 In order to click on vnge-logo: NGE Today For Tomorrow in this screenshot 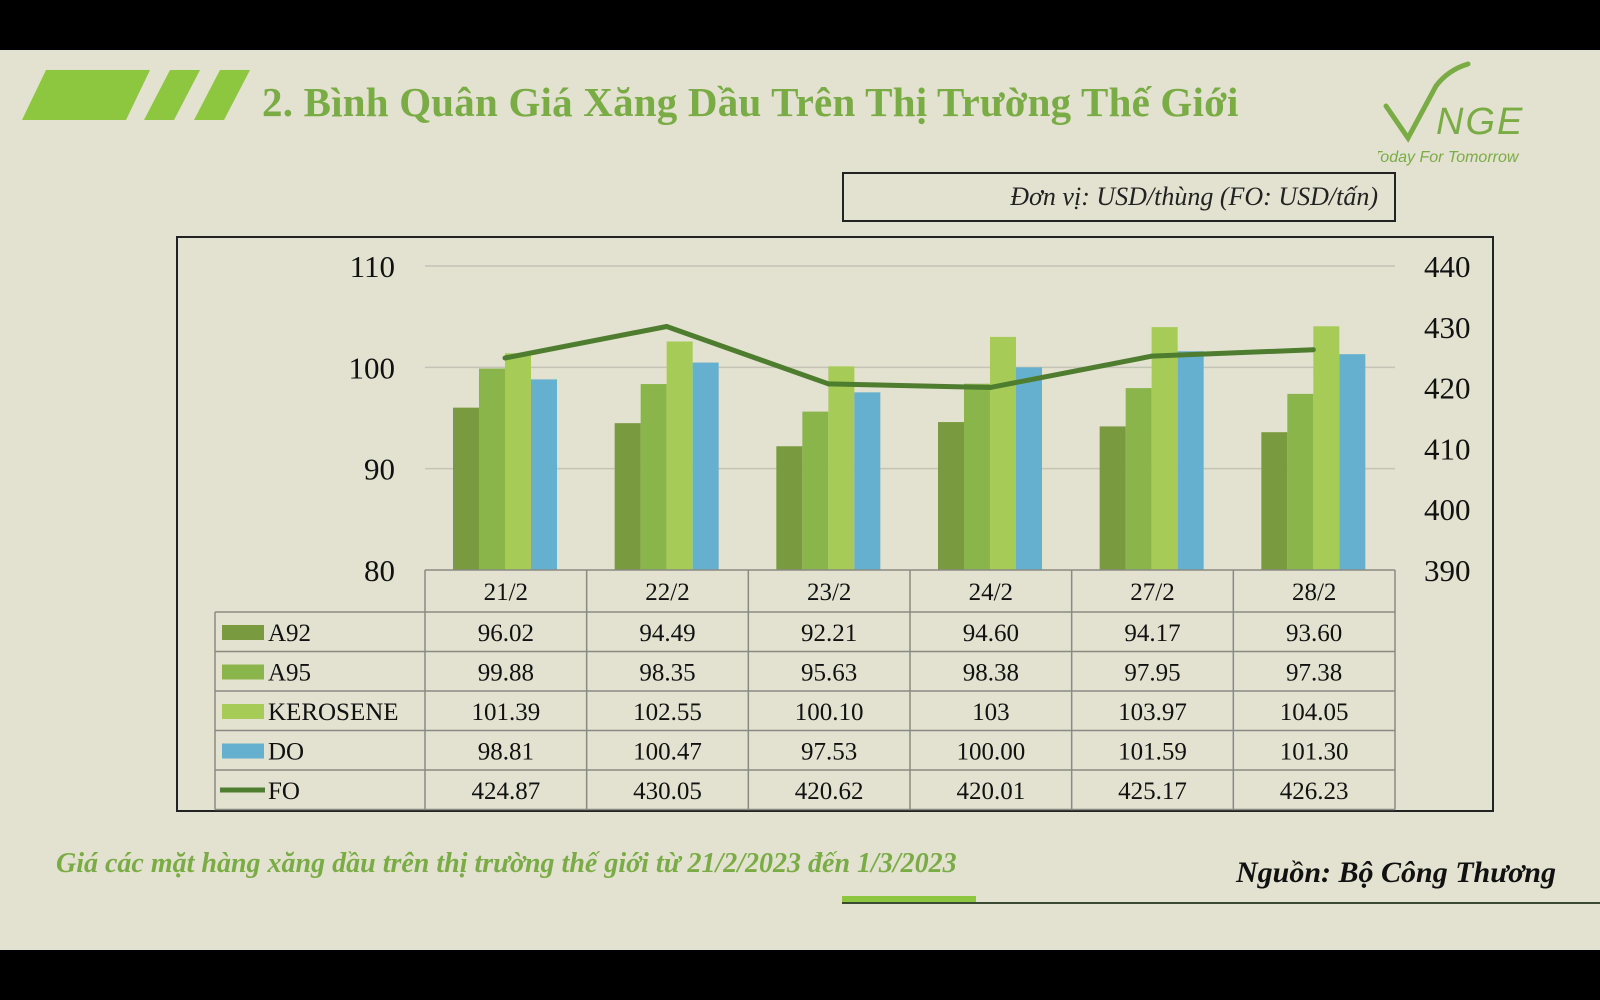, I will do `click(1451, 113)`.